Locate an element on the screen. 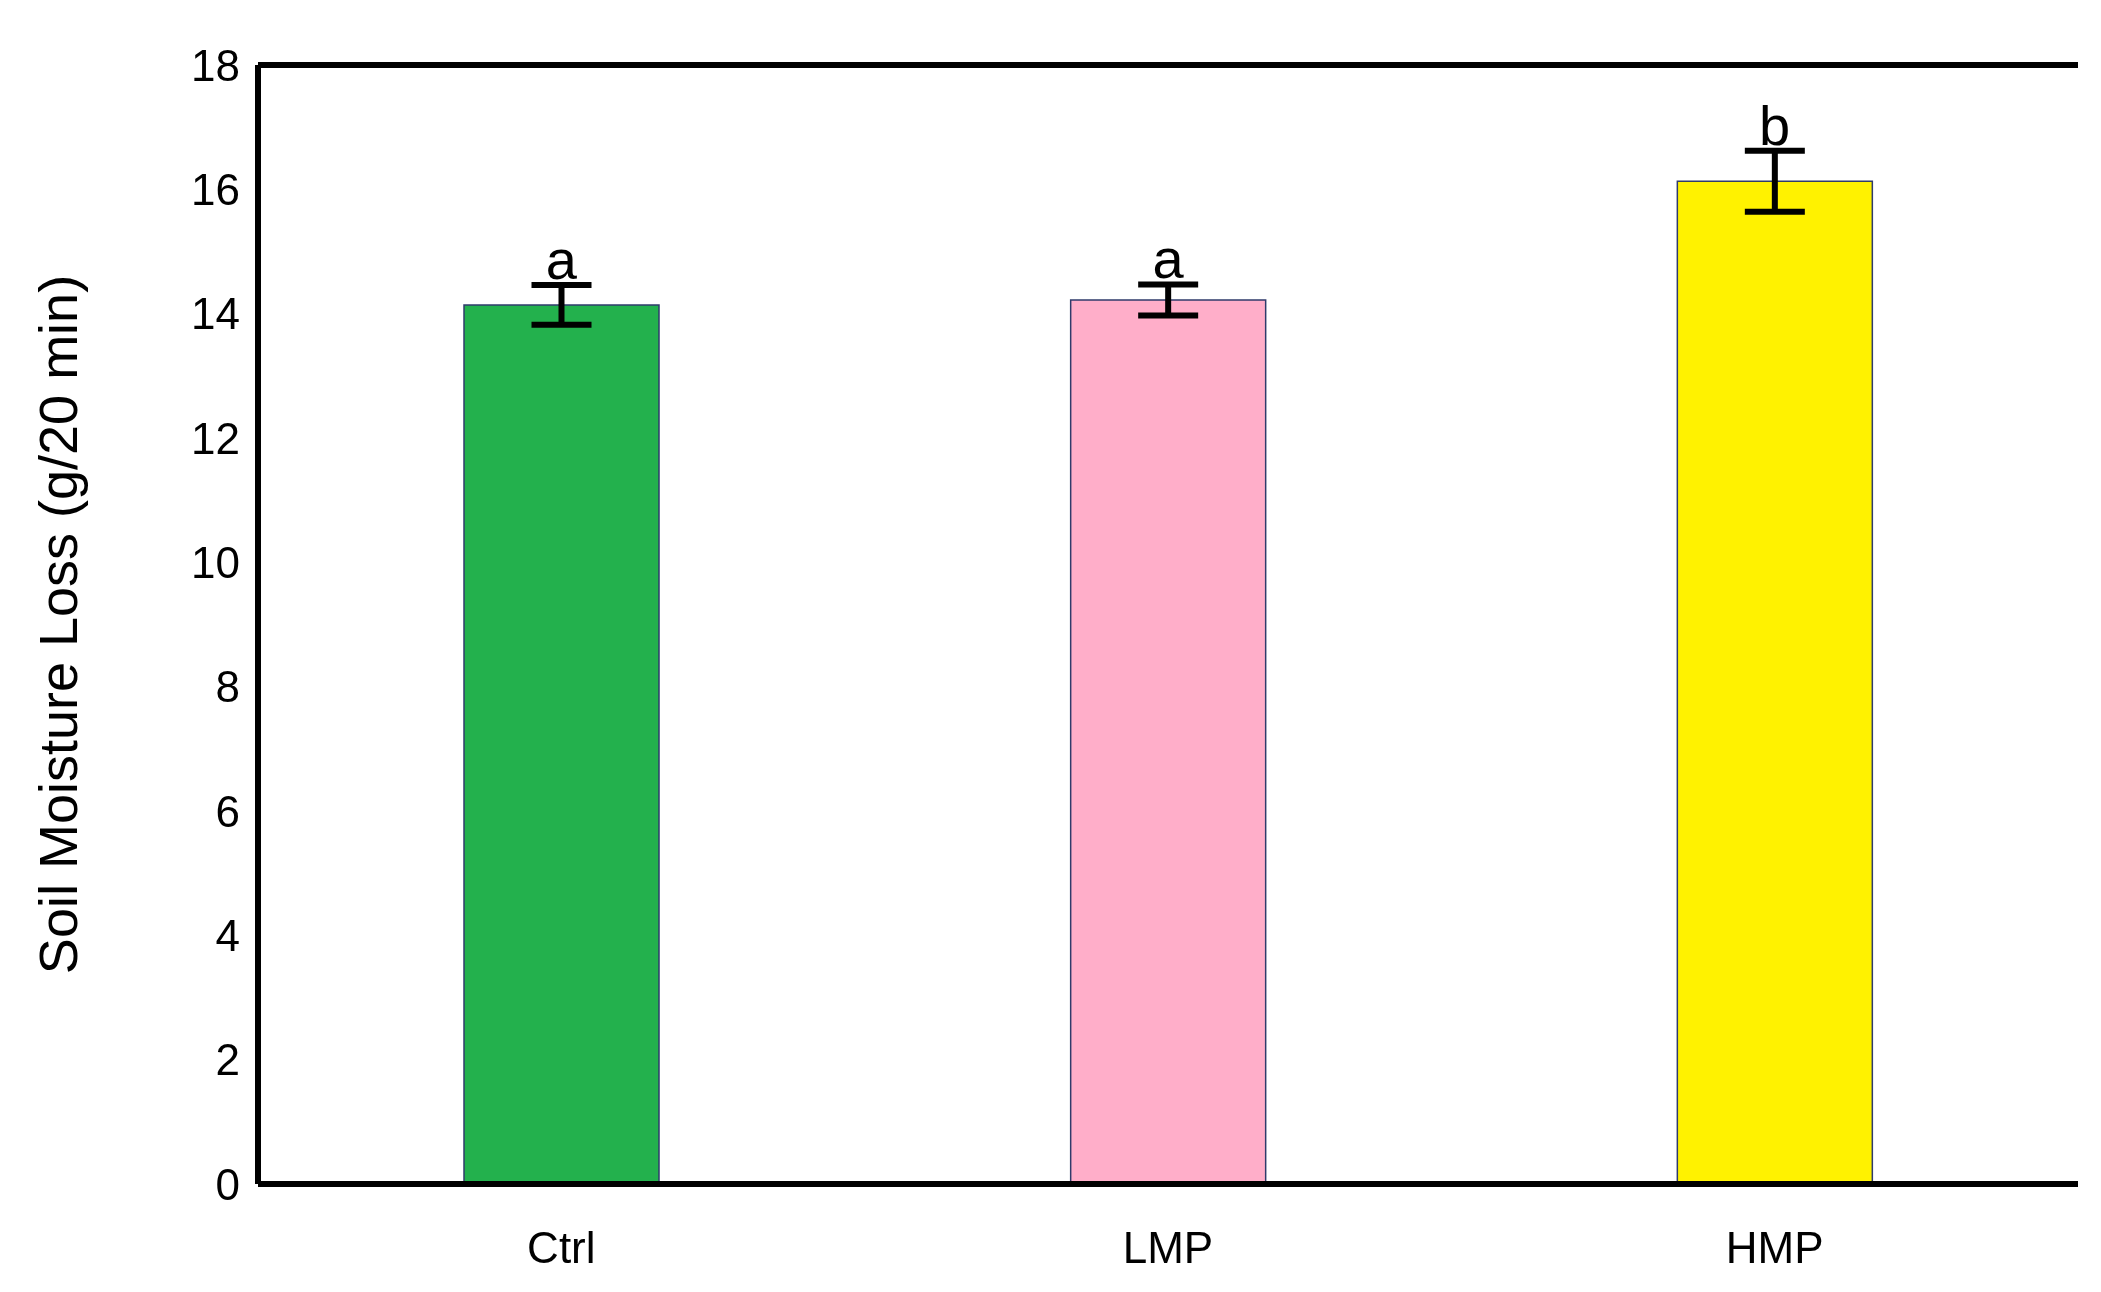  y-tick-label: 8 is located at coordinates (227, 687).